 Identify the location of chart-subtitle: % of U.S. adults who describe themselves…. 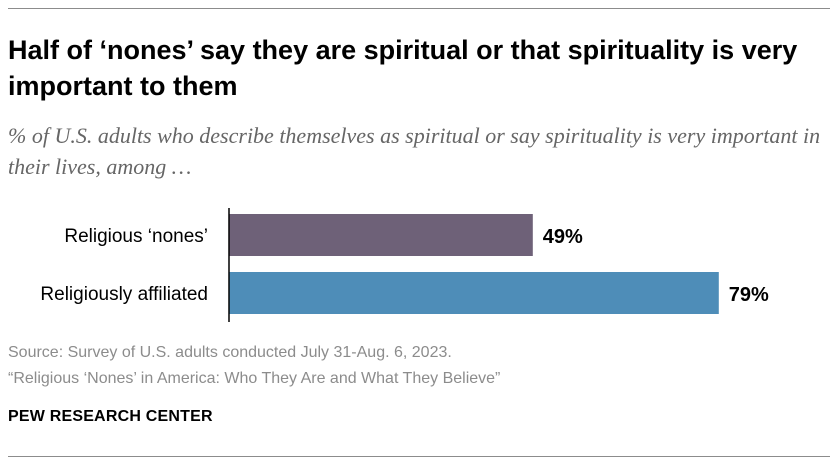
(414, 151).